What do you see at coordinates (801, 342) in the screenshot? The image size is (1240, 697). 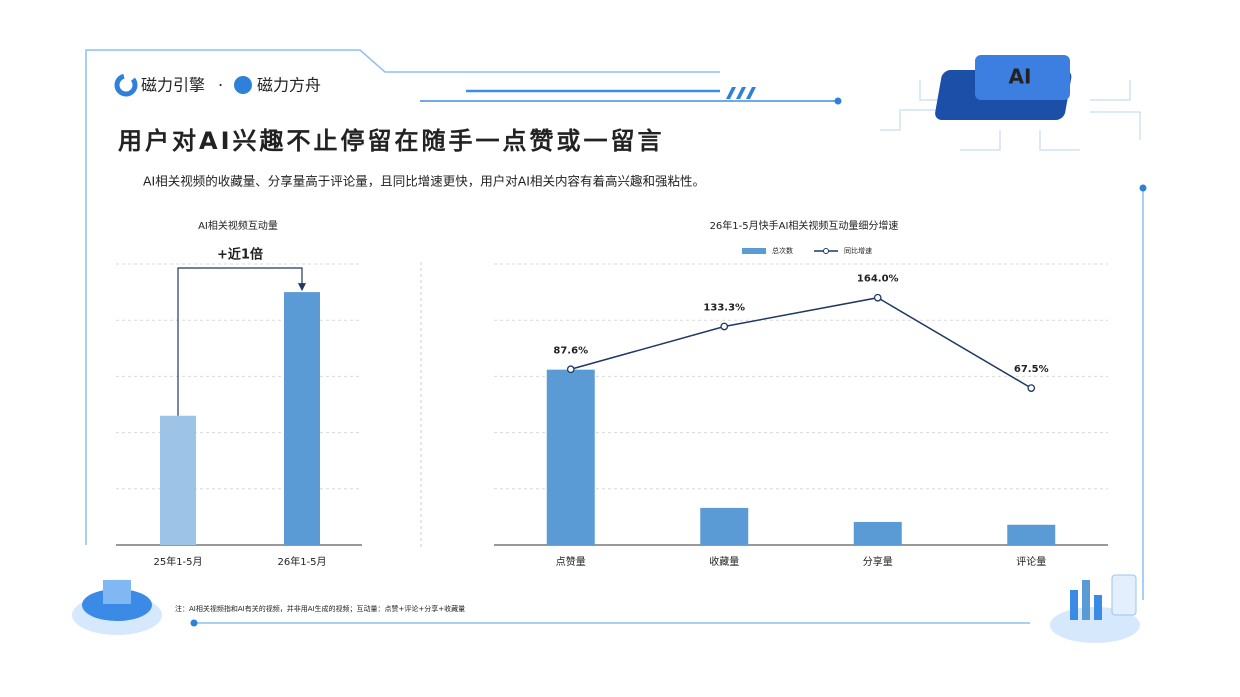 I see `line` at bounding box center [801, 342].